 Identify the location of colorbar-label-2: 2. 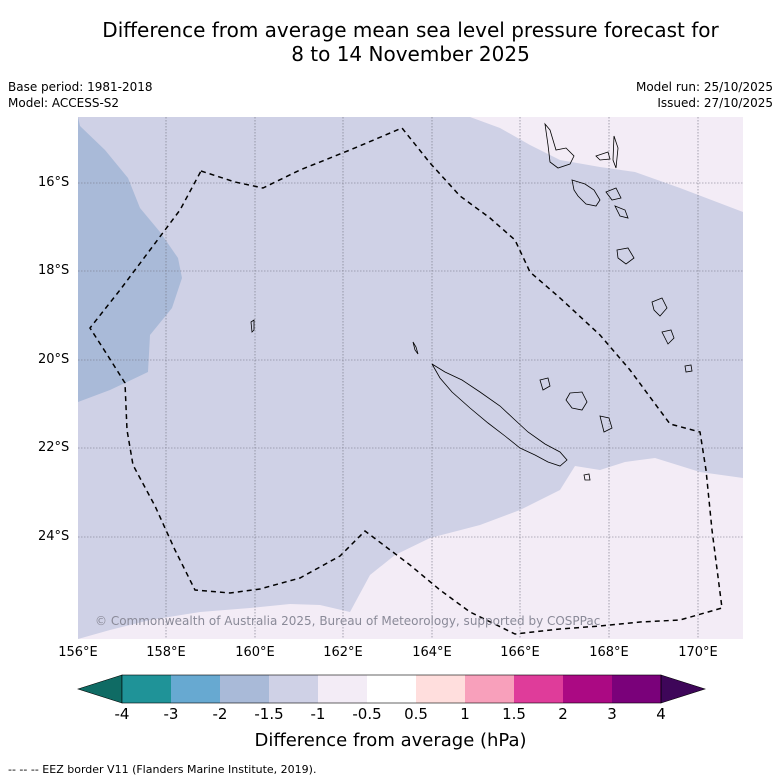
(563, 714).